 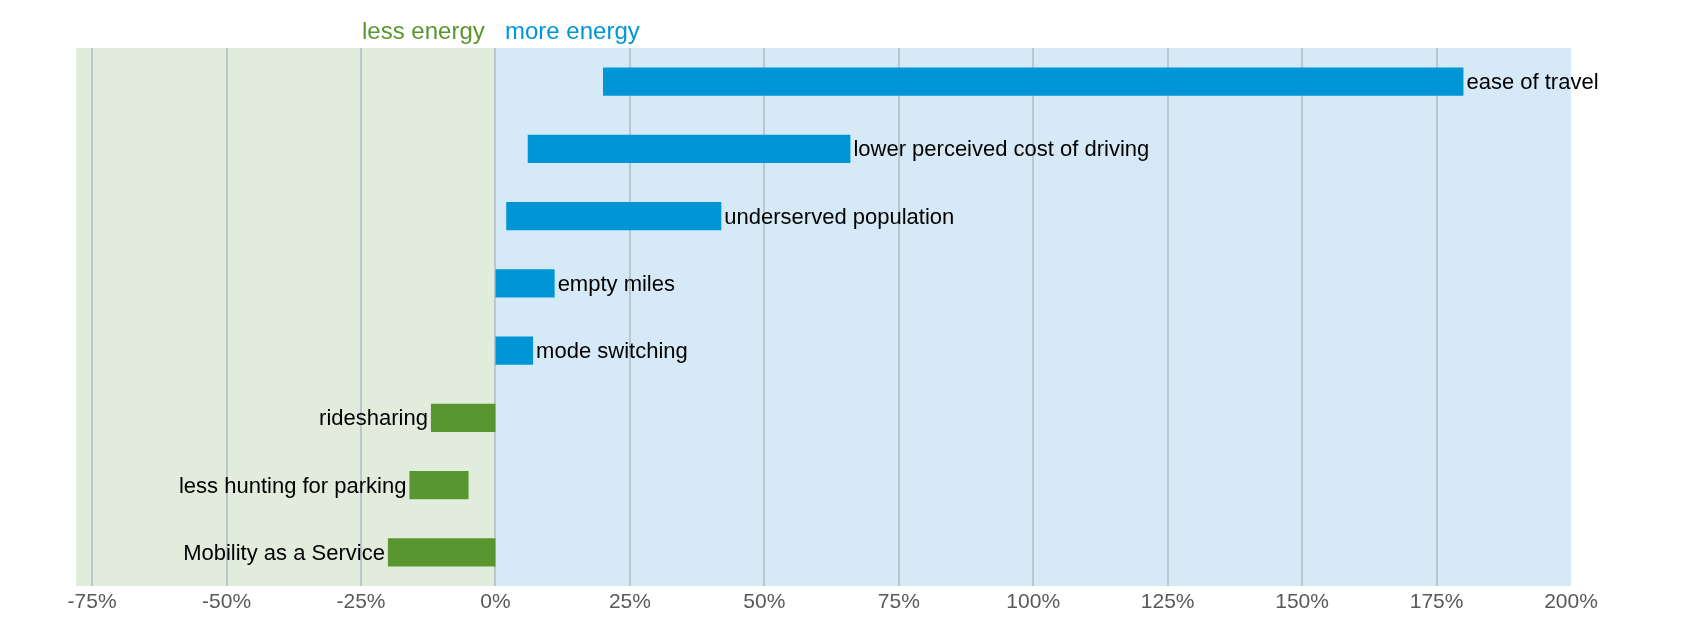 I want to click on x-tick-label: 50%, so click(x=764, y=600).